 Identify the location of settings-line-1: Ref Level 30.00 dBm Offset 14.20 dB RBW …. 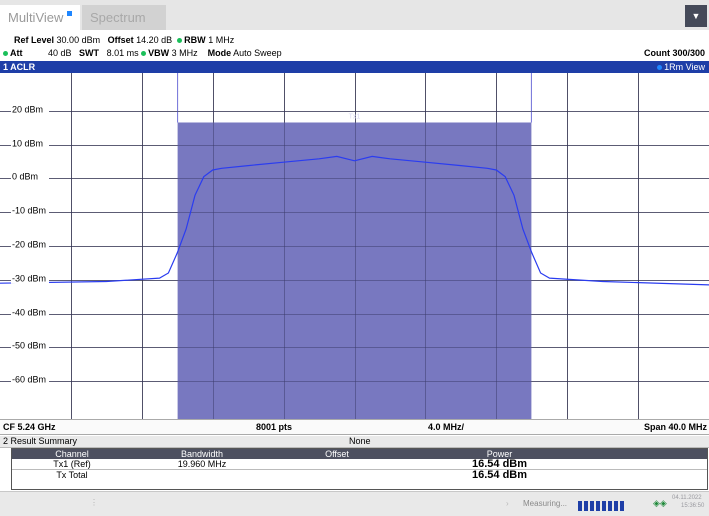
(124, 40).